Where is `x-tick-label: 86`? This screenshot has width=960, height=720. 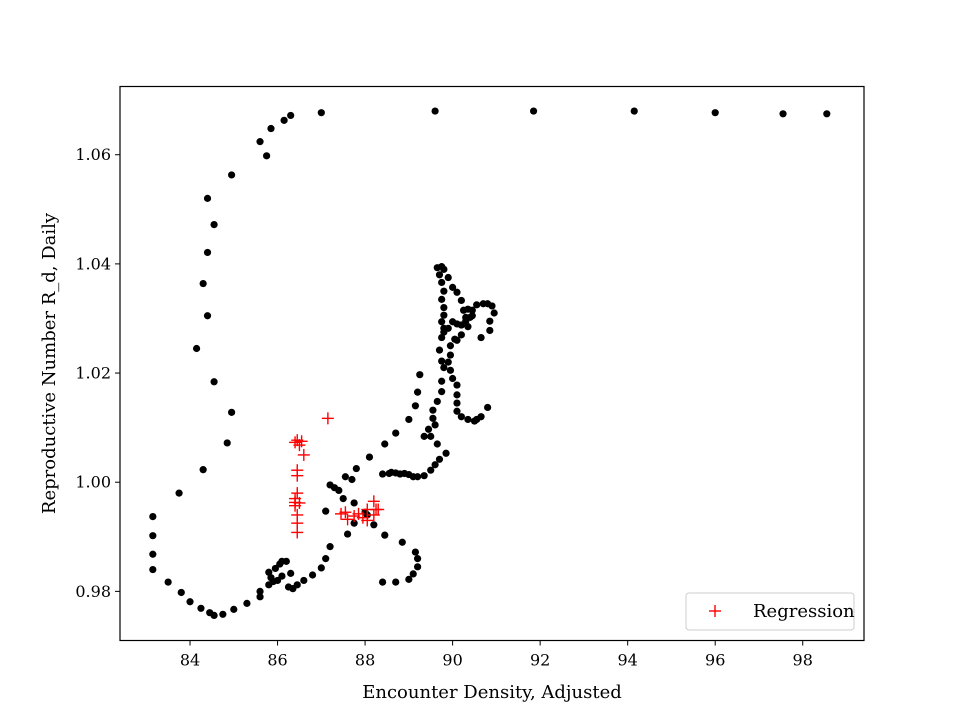 x-tick-label: 86 is located at coordinates (277, 660).